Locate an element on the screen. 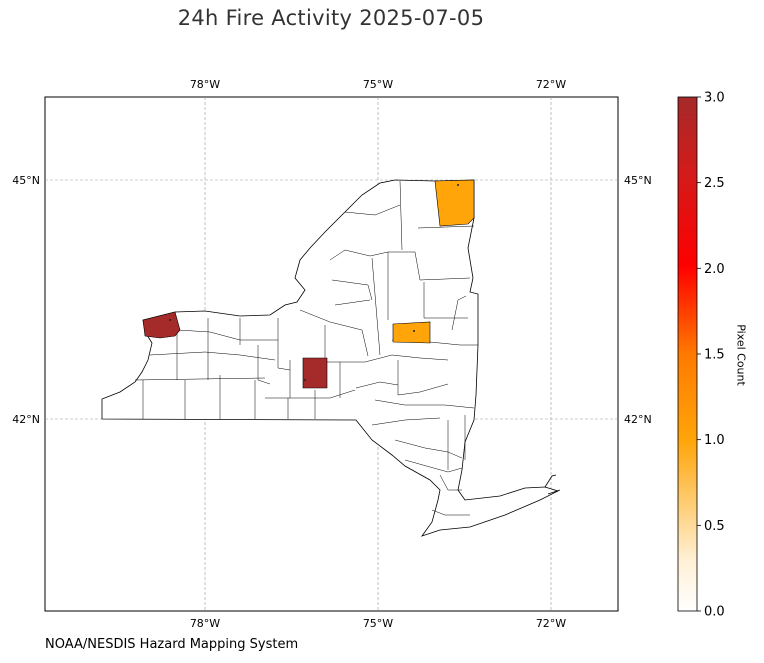  data-source-credit: NOAA/NESDIS Hazard Mapping System is located at coordinates (172, 644).